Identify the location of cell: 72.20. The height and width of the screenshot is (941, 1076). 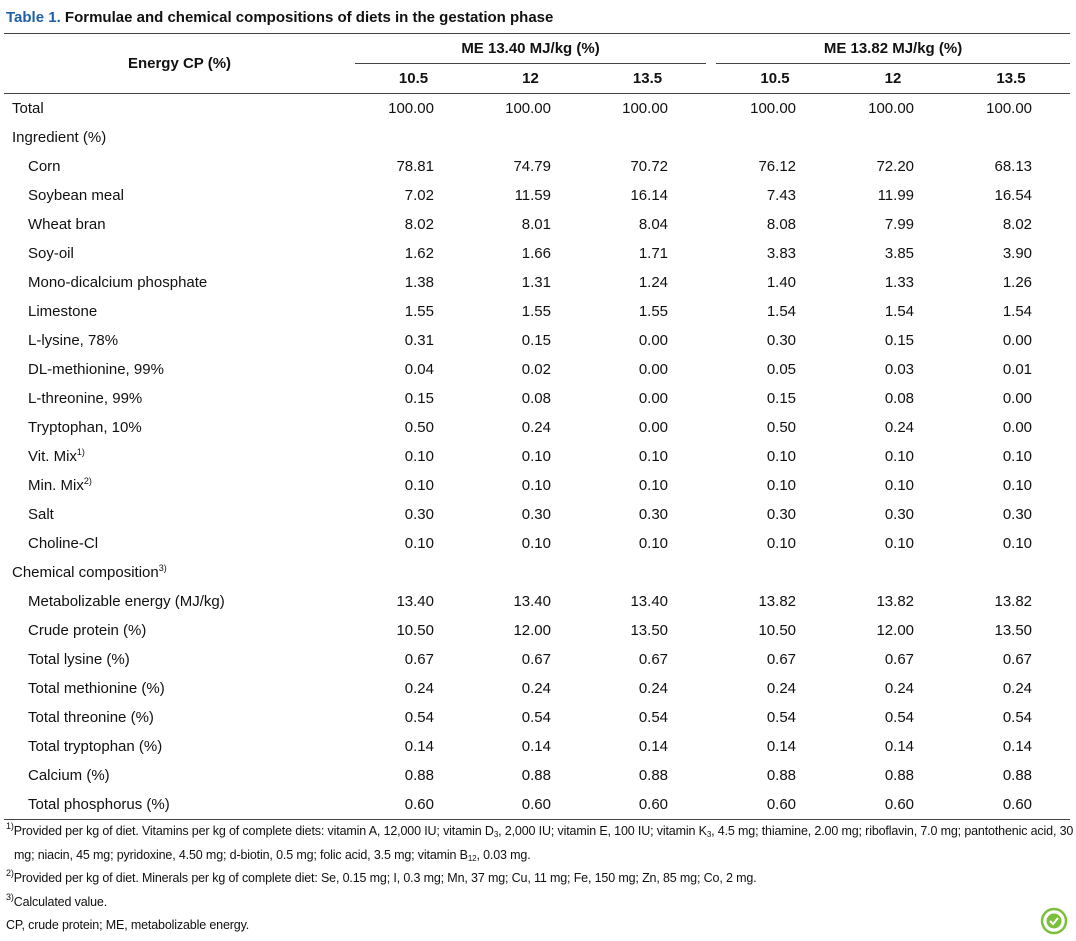
(895, 166).